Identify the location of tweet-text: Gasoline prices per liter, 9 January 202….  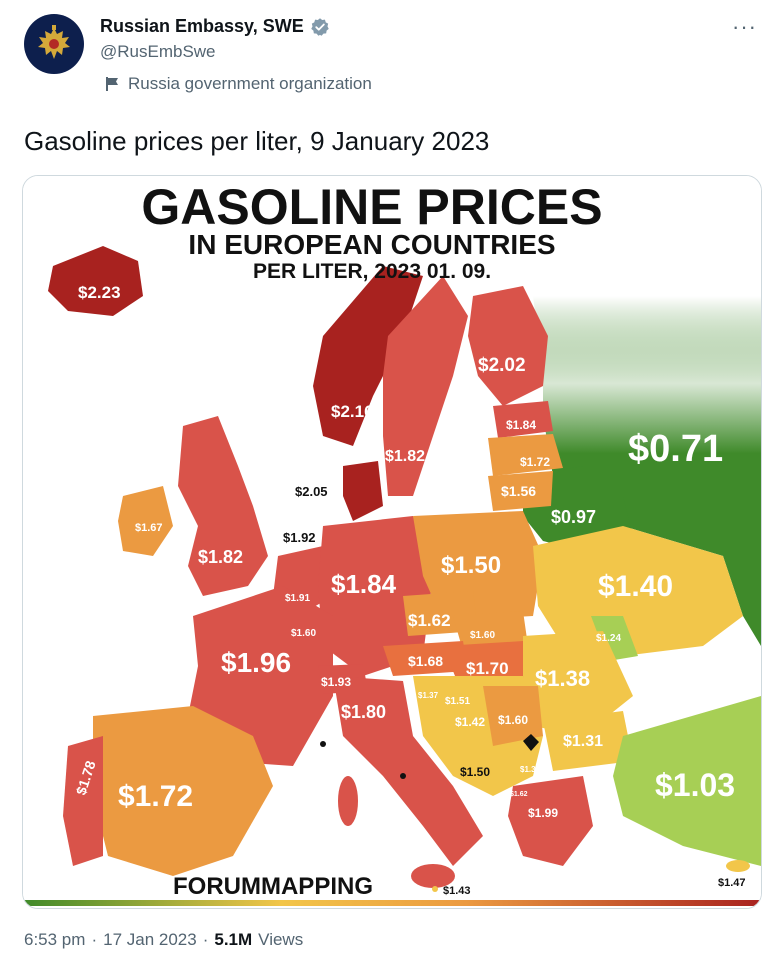
(257, 141).